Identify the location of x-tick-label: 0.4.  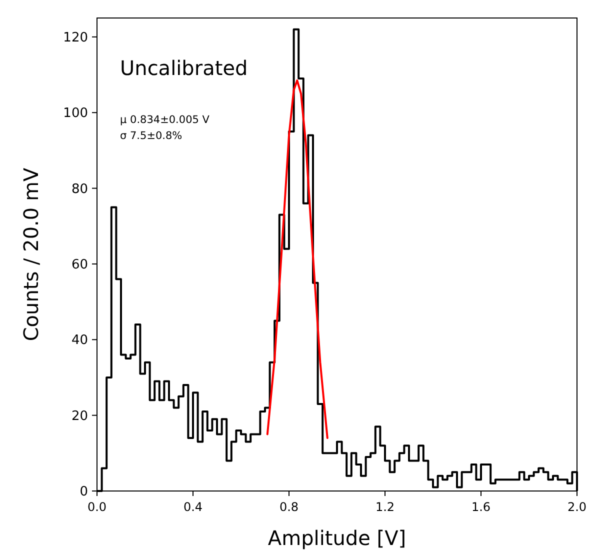
(193, 507).